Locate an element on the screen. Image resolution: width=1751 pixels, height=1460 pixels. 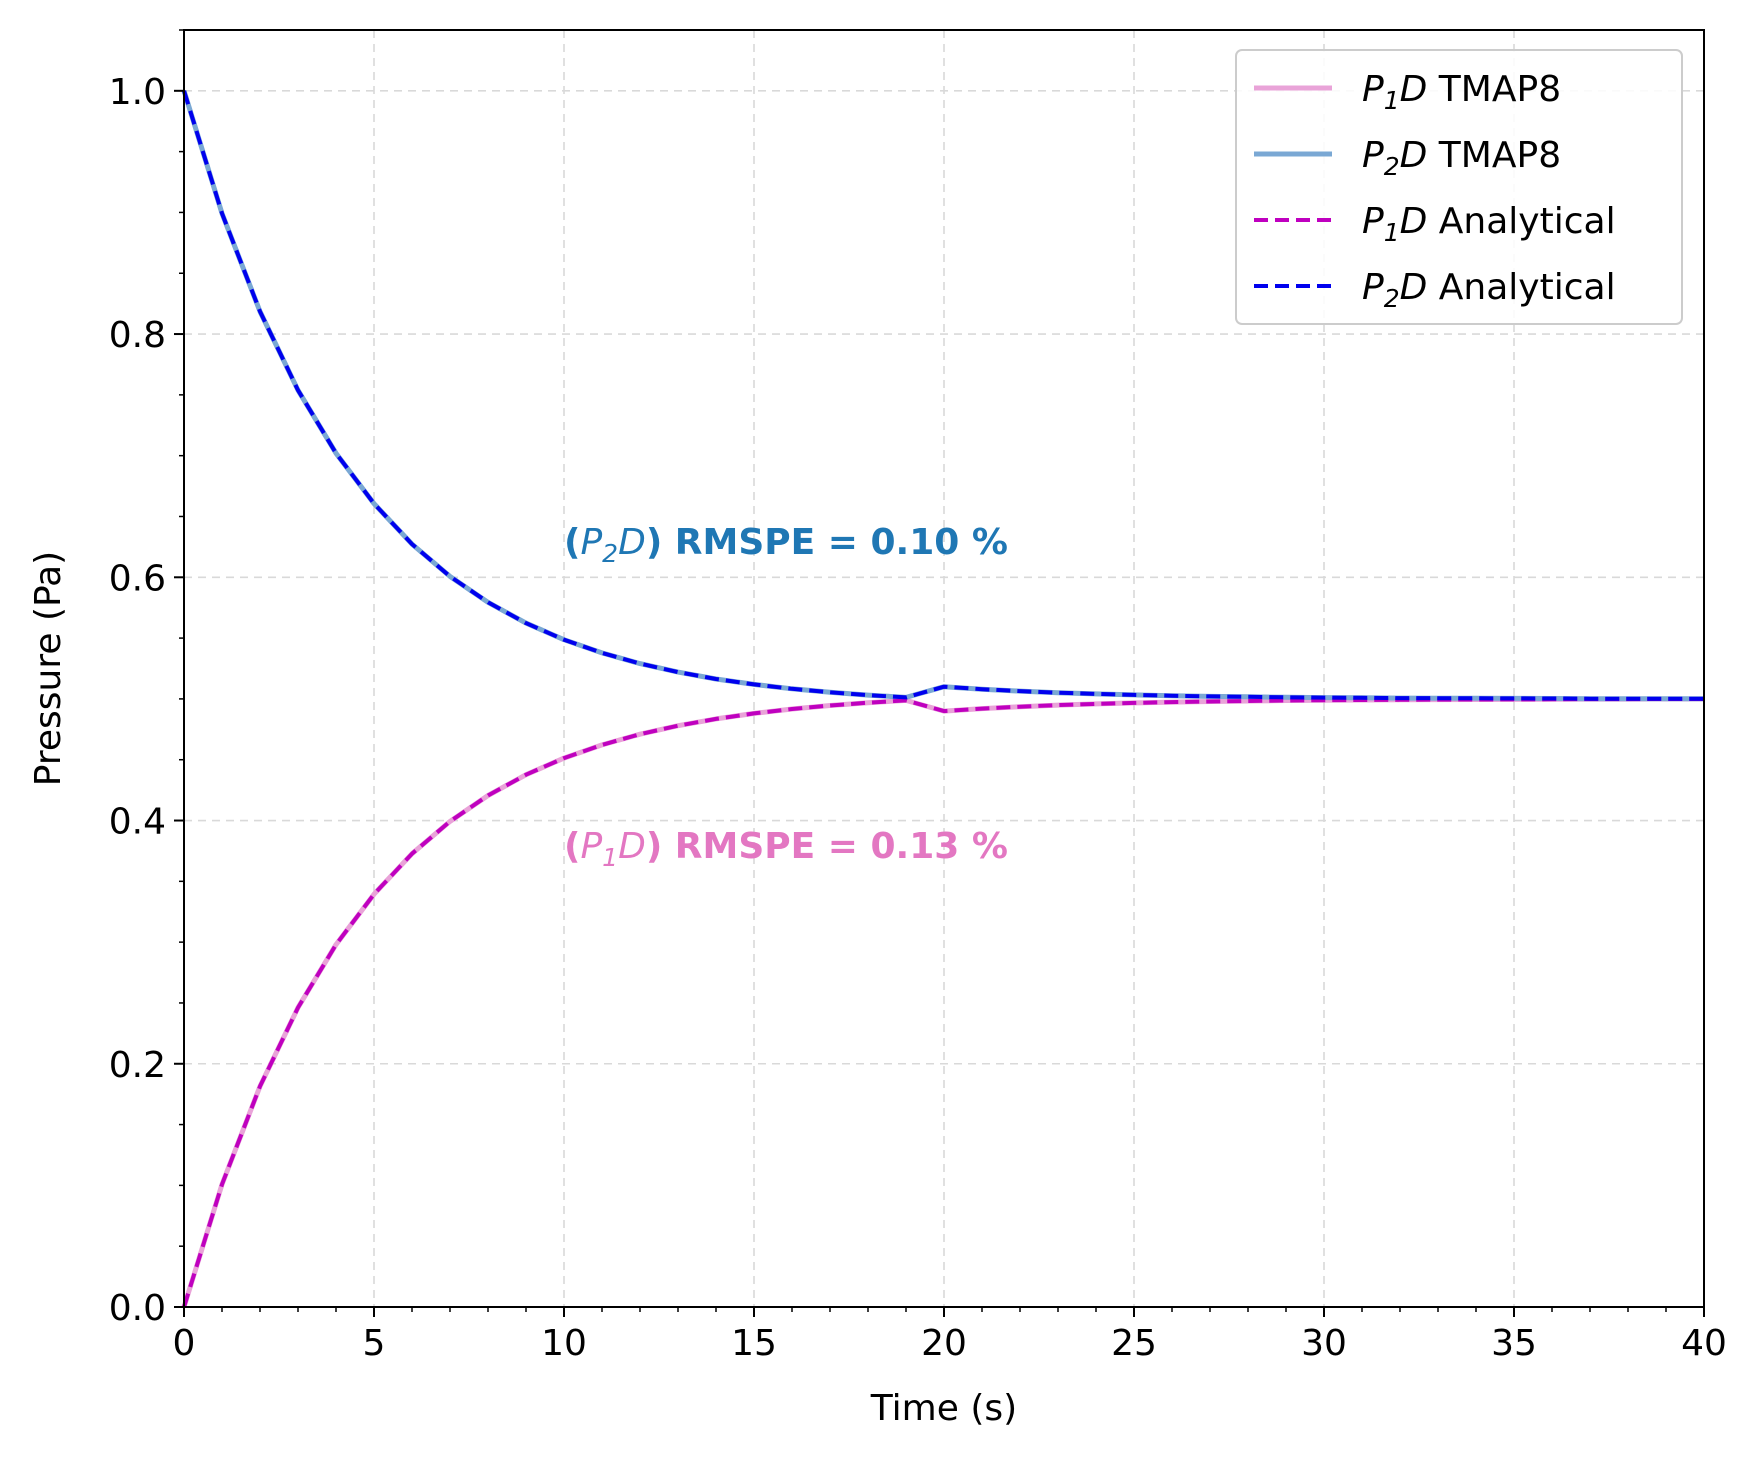
x-tick-label: 20 is located at coordinates (944, 1343).